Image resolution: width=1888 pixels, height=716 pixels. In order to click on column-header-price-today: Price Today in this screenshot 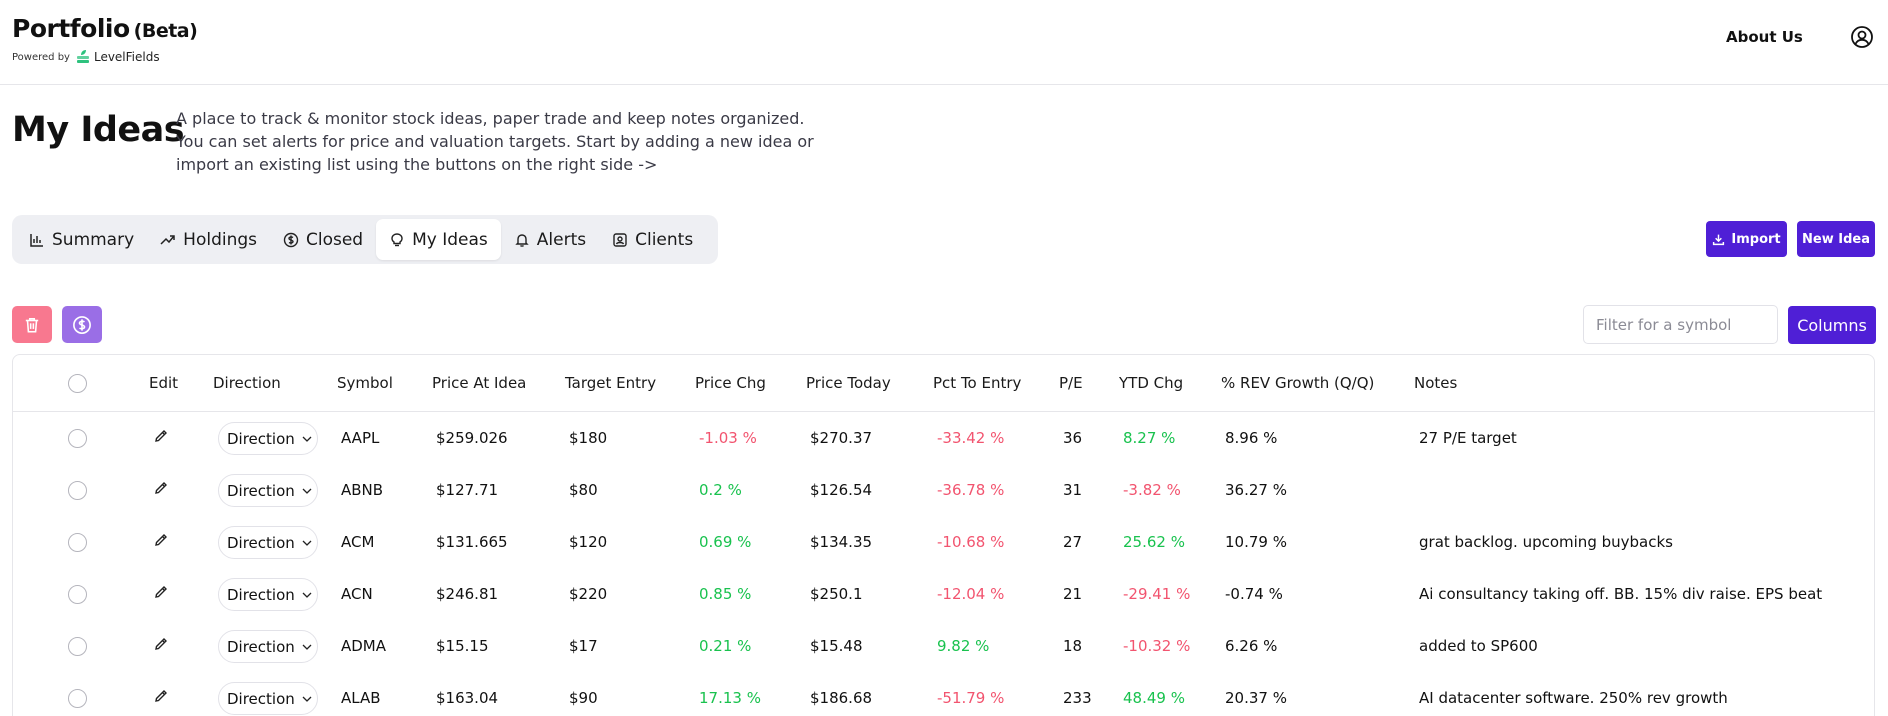, I will do `click(848, 383)`.